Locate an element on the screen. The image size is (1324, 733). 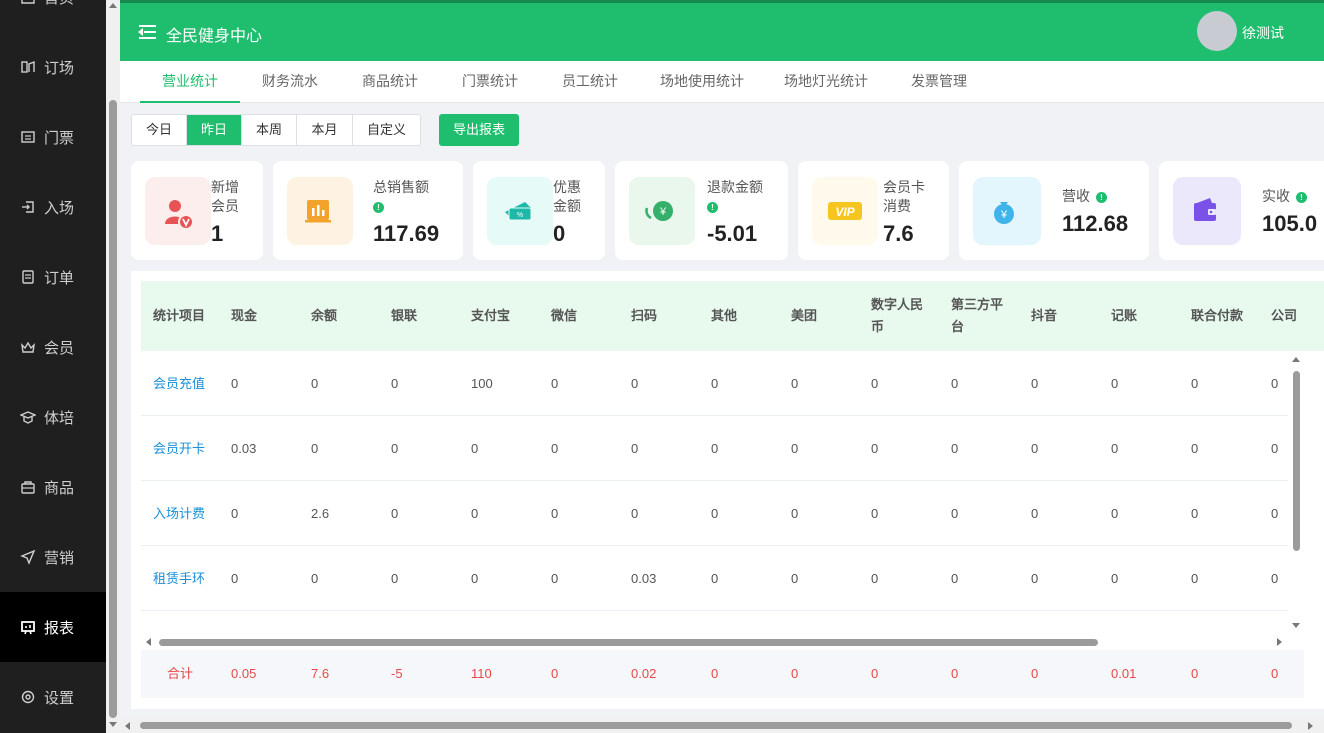
page-scroll-right-icon is located at coordinates (1310, 726).